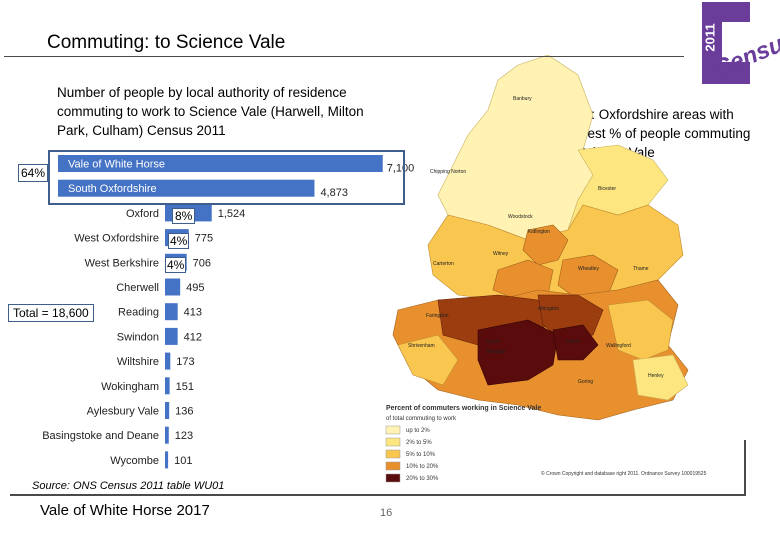 The height and width of the screenshot is (540, 780). Describe the element at coordinates (183, 461) in the screenshot. I see `value-label: 101` at that location.